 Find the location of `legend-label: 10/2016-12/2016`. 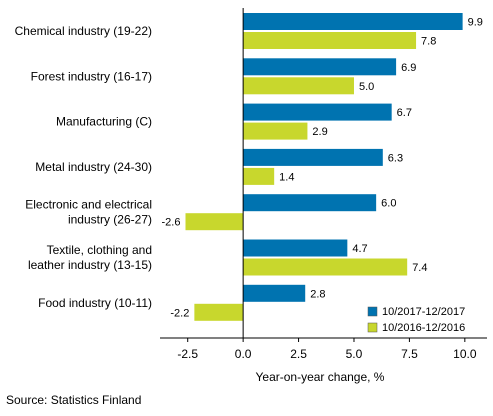

legend-label: 10/2016-12/2016 is located at coordinates (423, 328).